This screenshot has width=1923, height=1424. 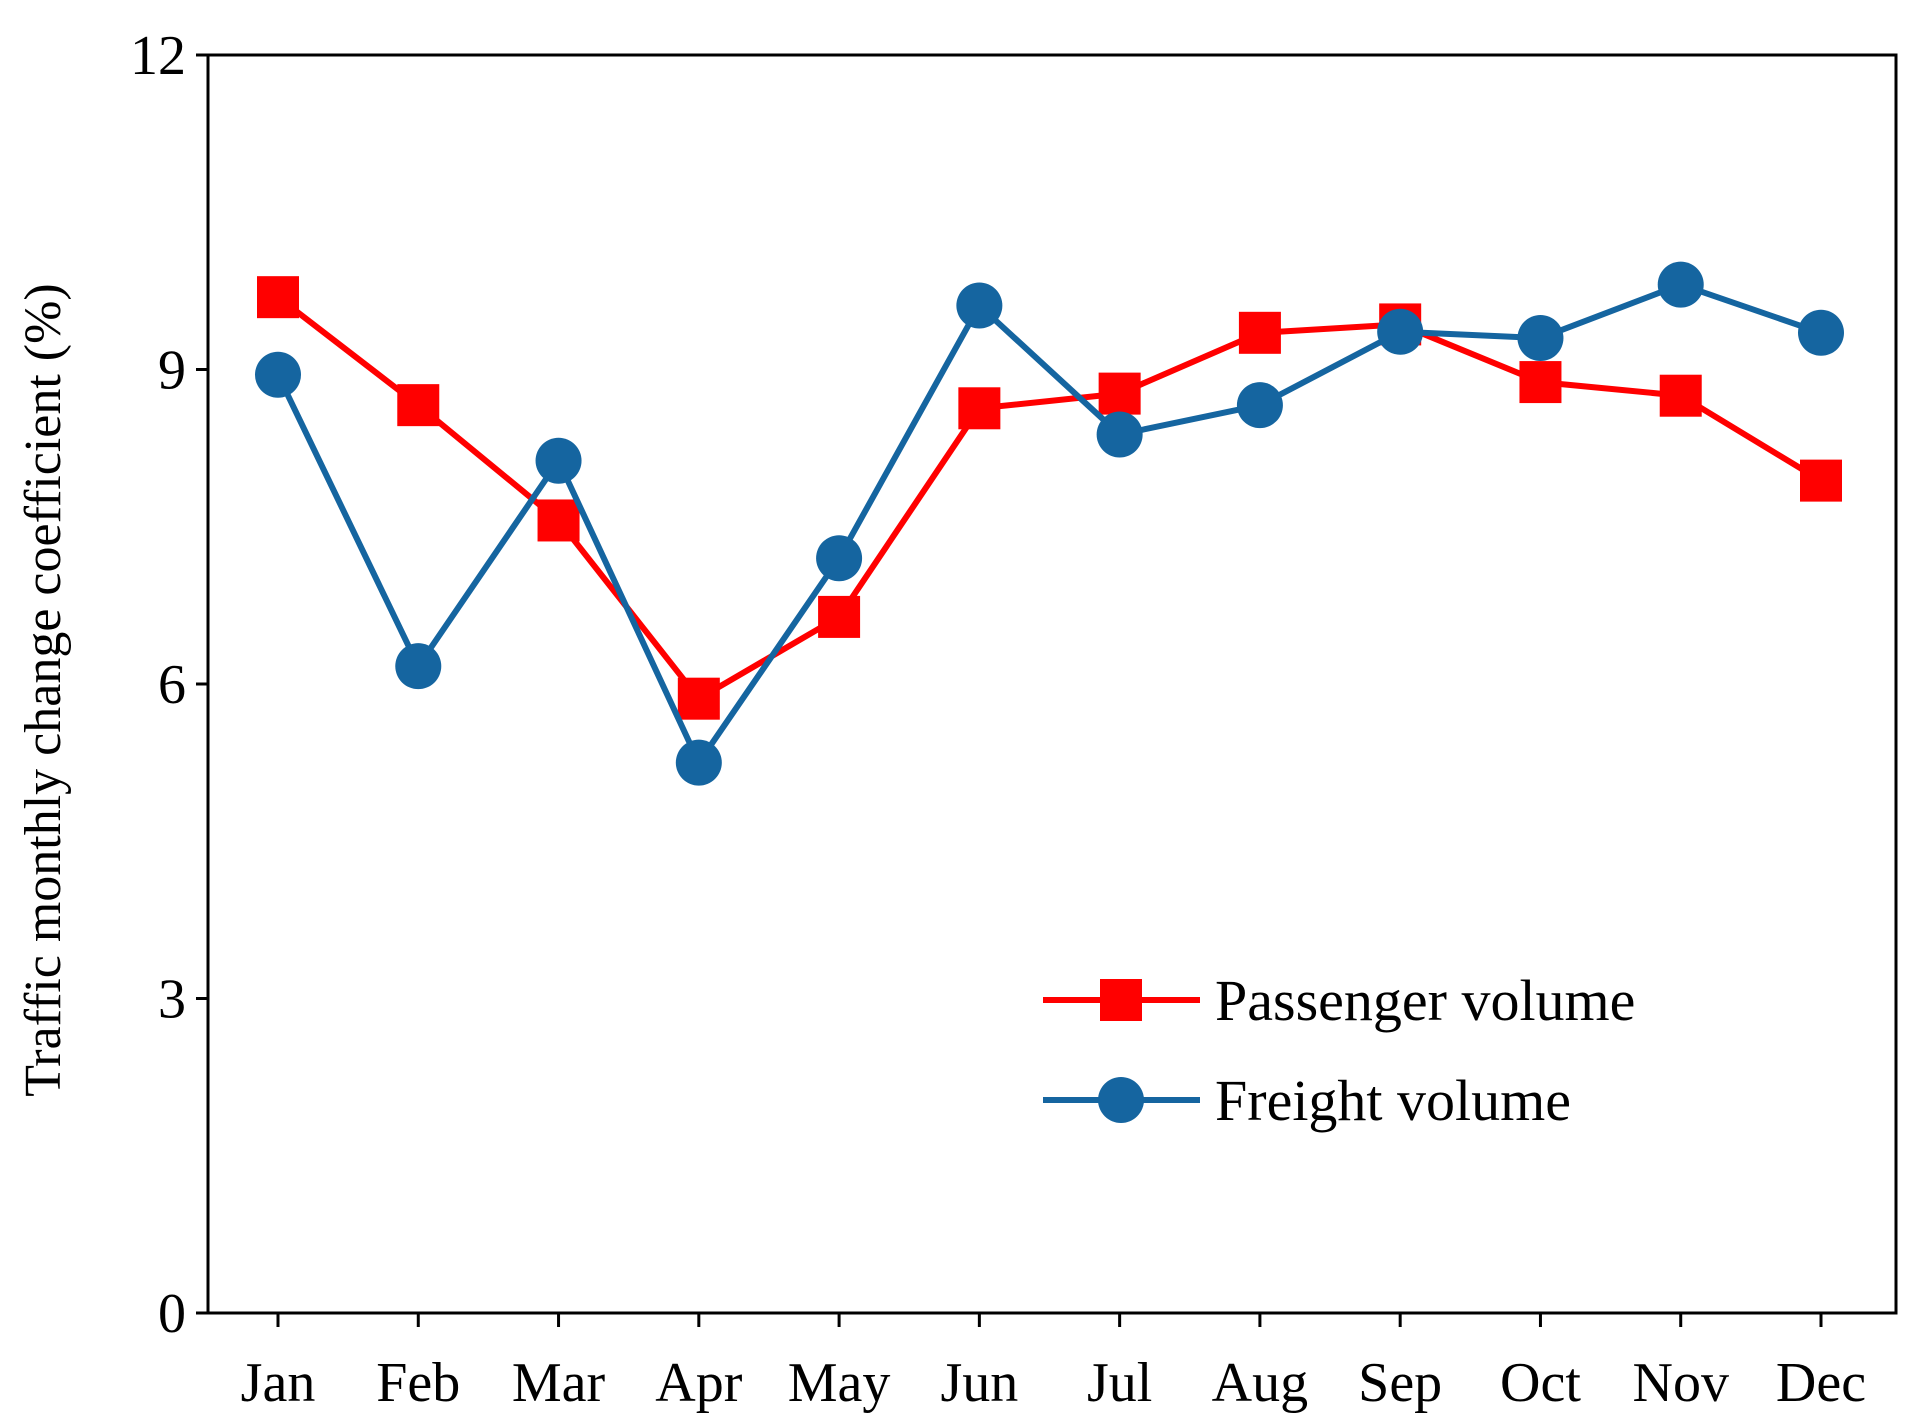 I want to click on x-tick-label: Jul, so click(x=1119, y=1383).